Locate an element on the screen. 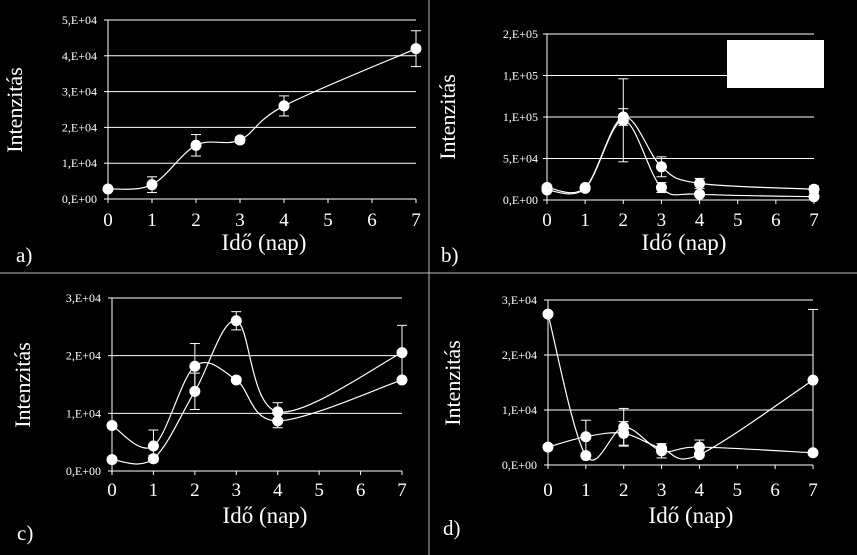 Image resolution: width=857 pixels, height=555 pixels. panel-label: b) is located at coordinates (450, 255).